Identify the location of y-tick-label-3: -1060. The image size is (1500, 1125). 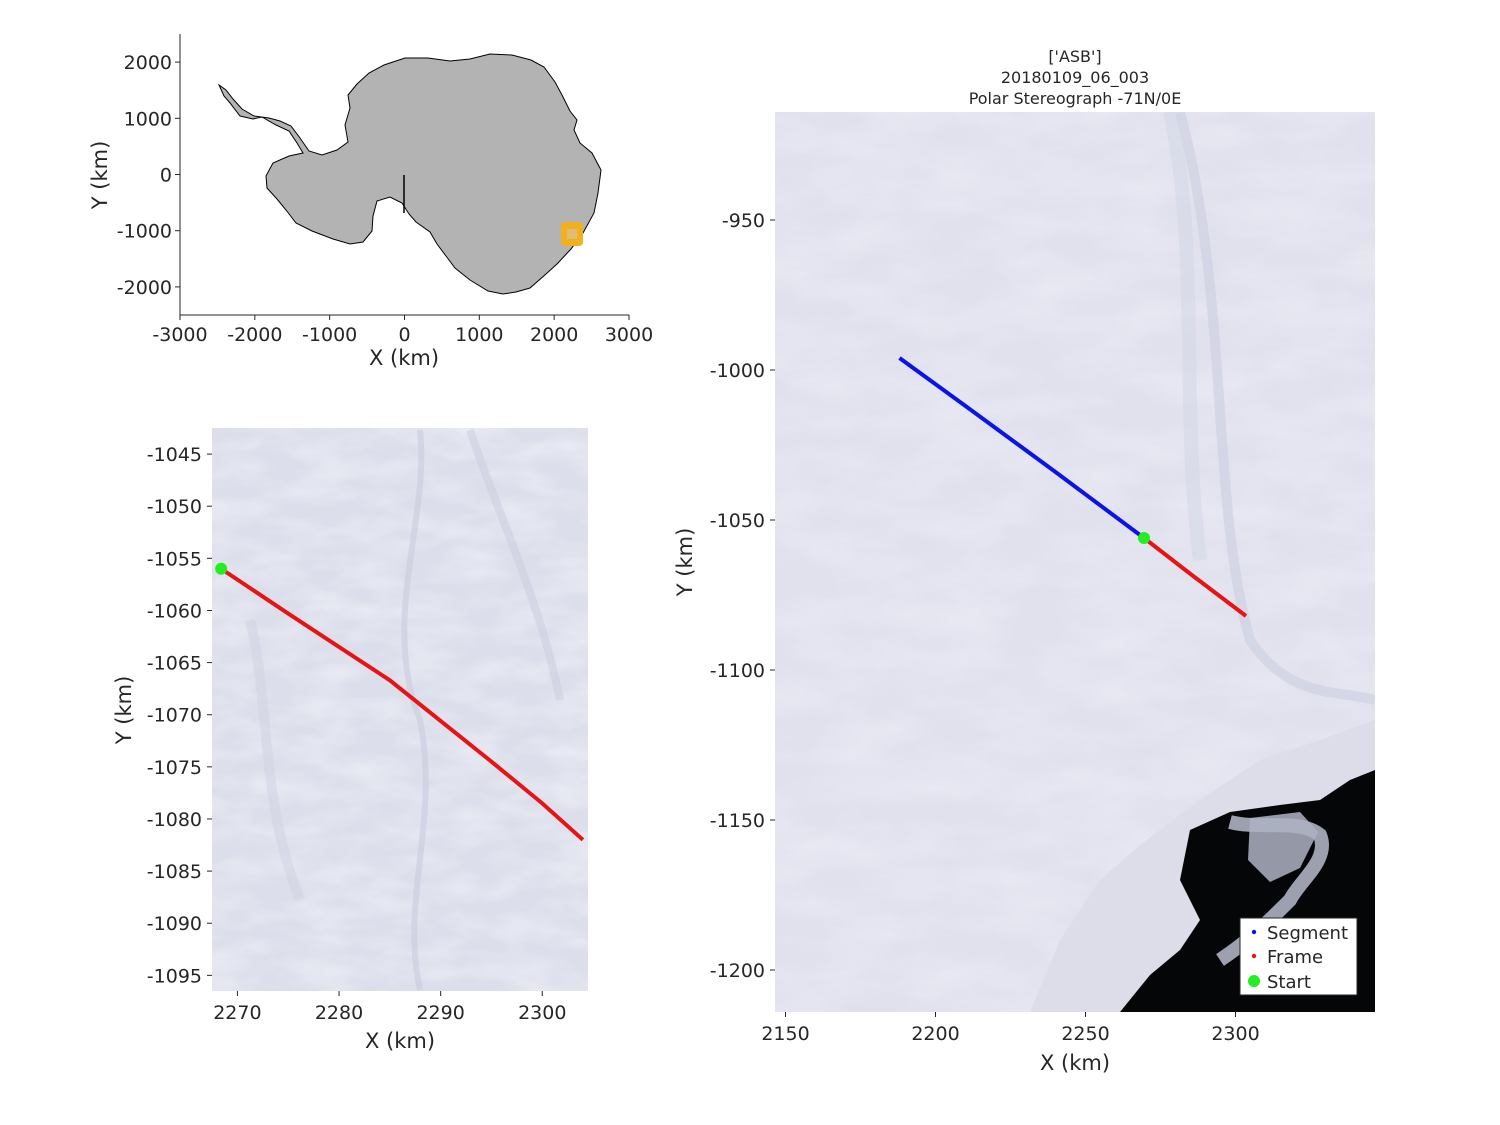
(174, 611).